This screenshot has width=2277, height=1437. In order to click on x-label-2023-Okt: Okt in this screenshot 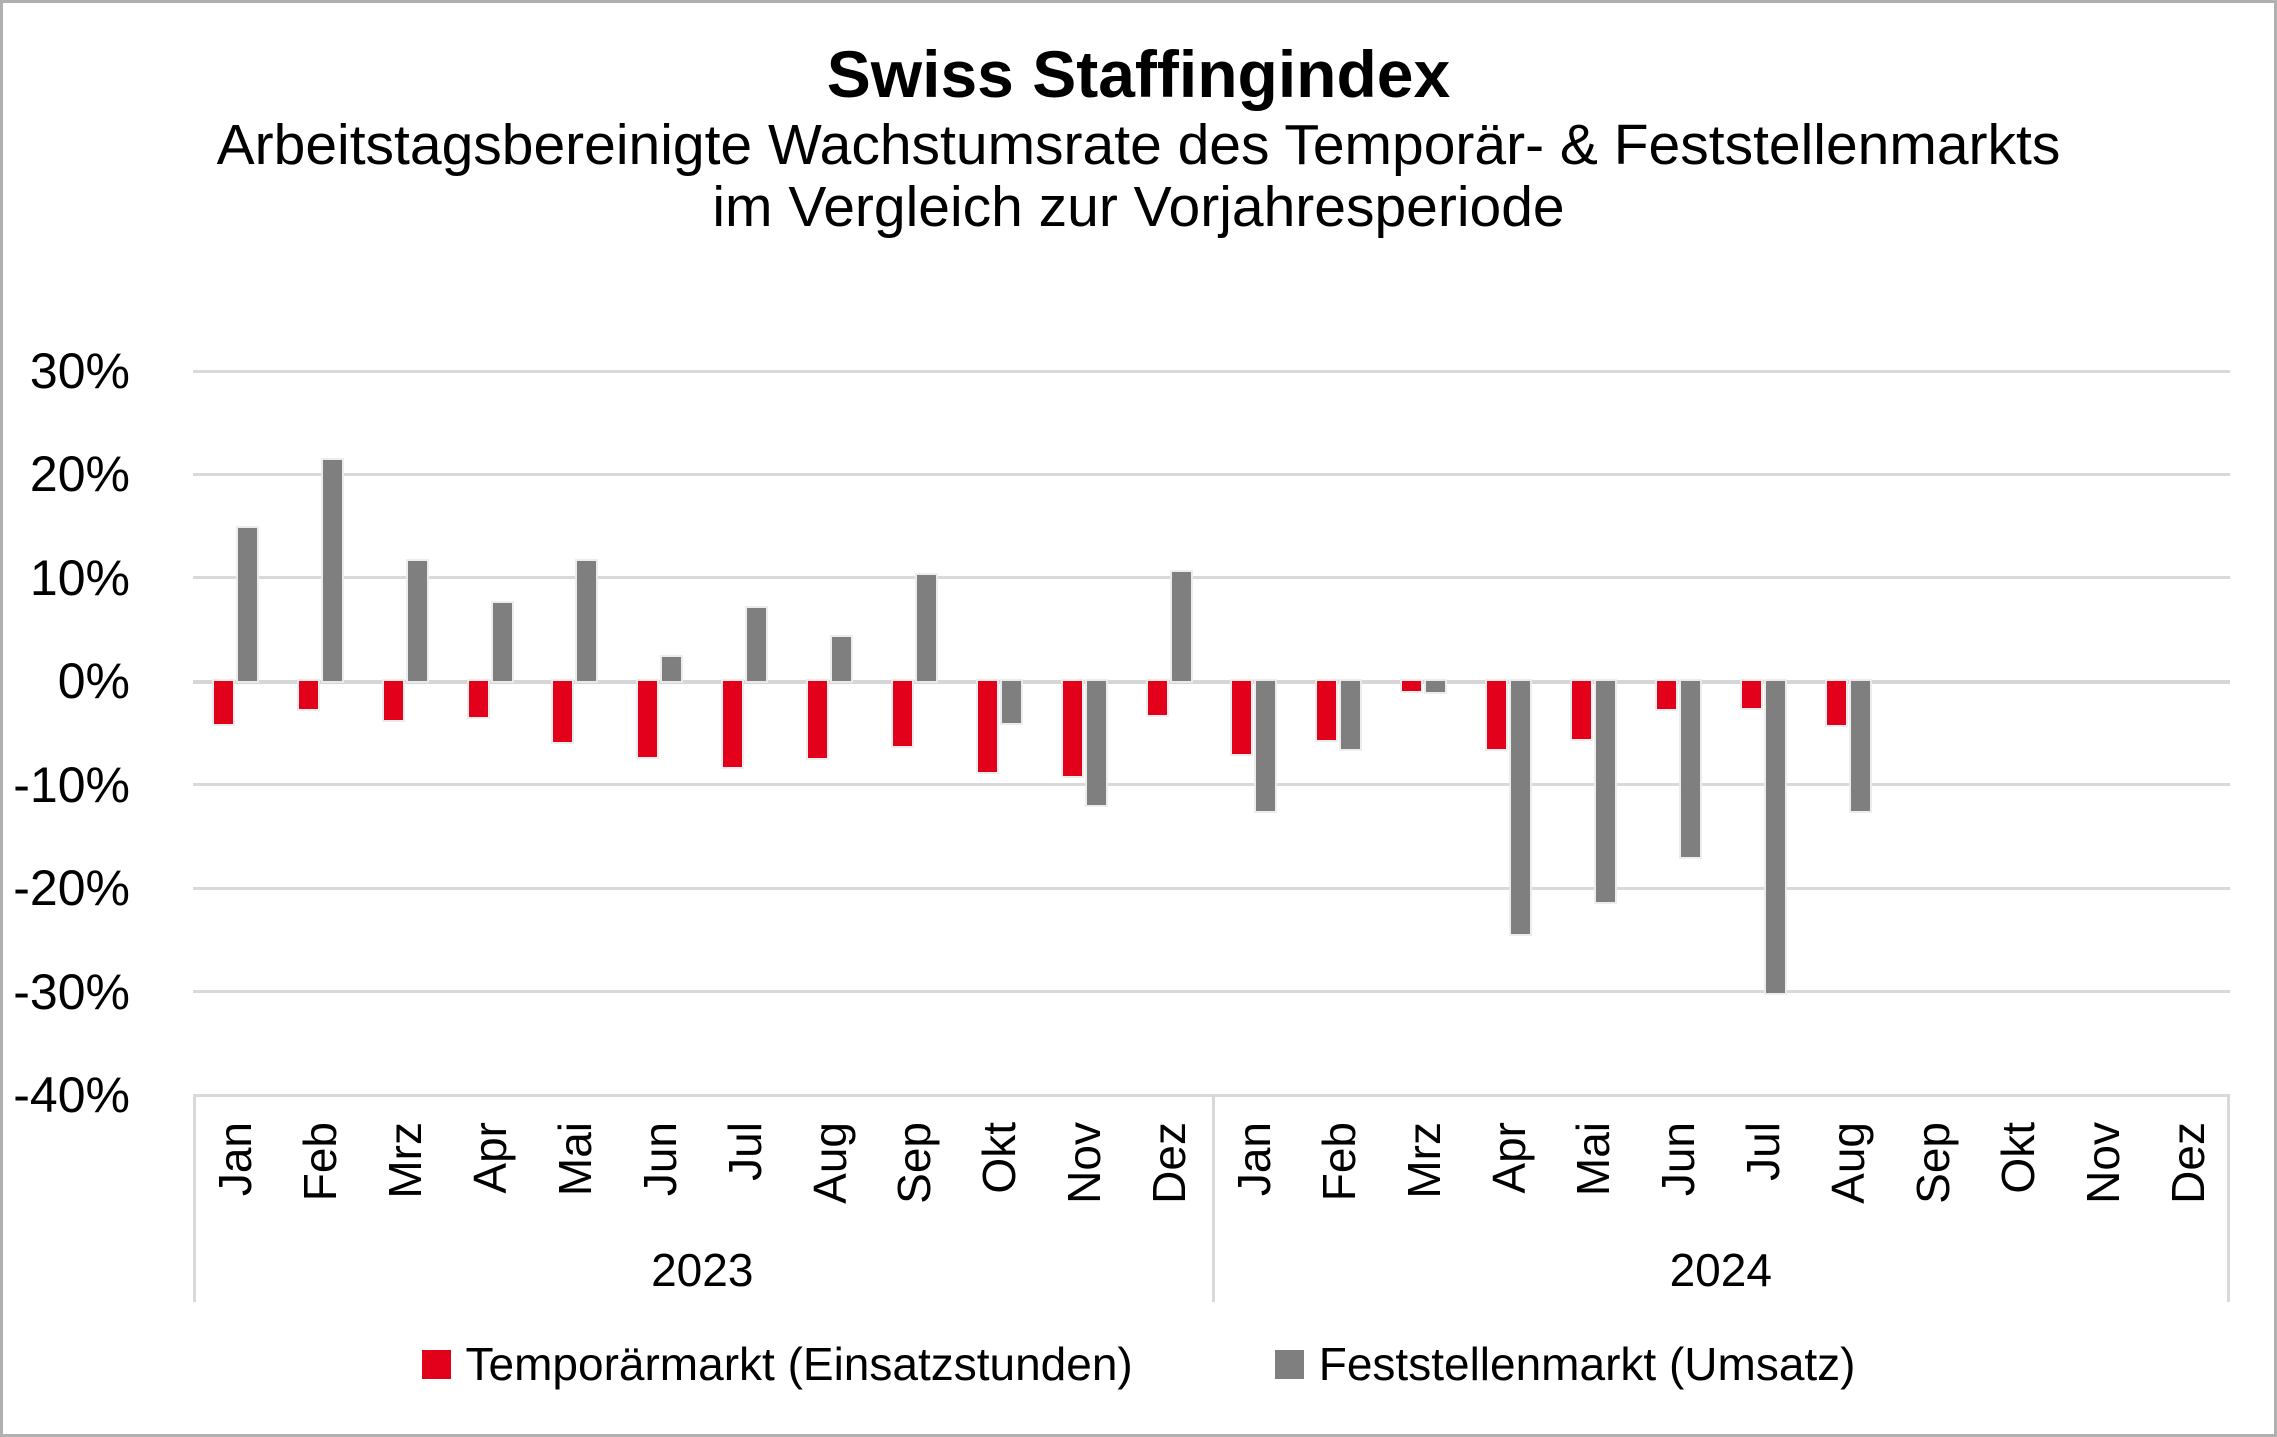, I will do `click(999, 1158)`.